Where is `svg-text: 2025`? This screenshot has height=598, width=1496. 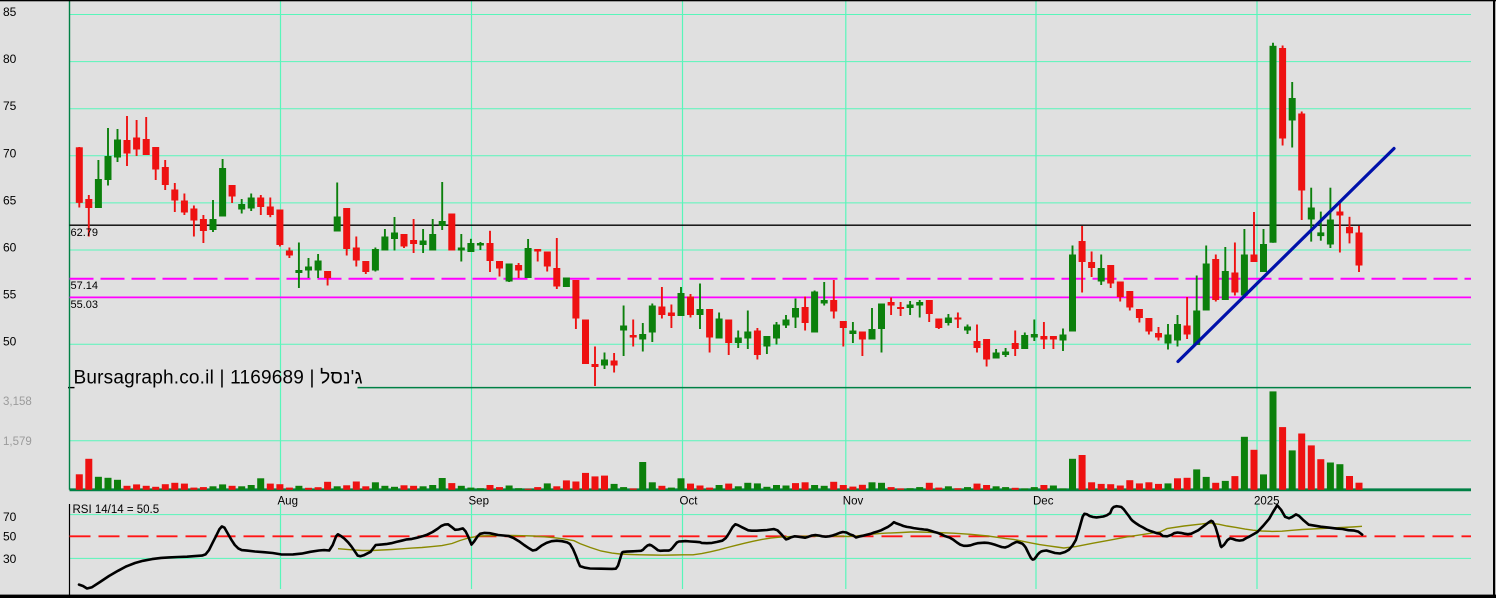
svg-text: 2025 is located at coordinates (1267, 502).